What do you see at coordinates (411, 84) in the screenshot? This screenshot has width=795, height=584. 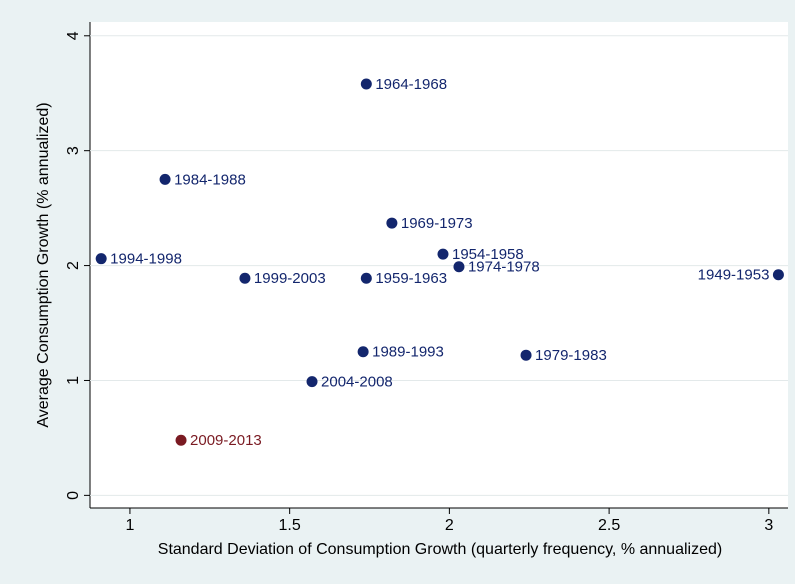 I see `point-label: 1964-1968` at bounding box center [411, 84].